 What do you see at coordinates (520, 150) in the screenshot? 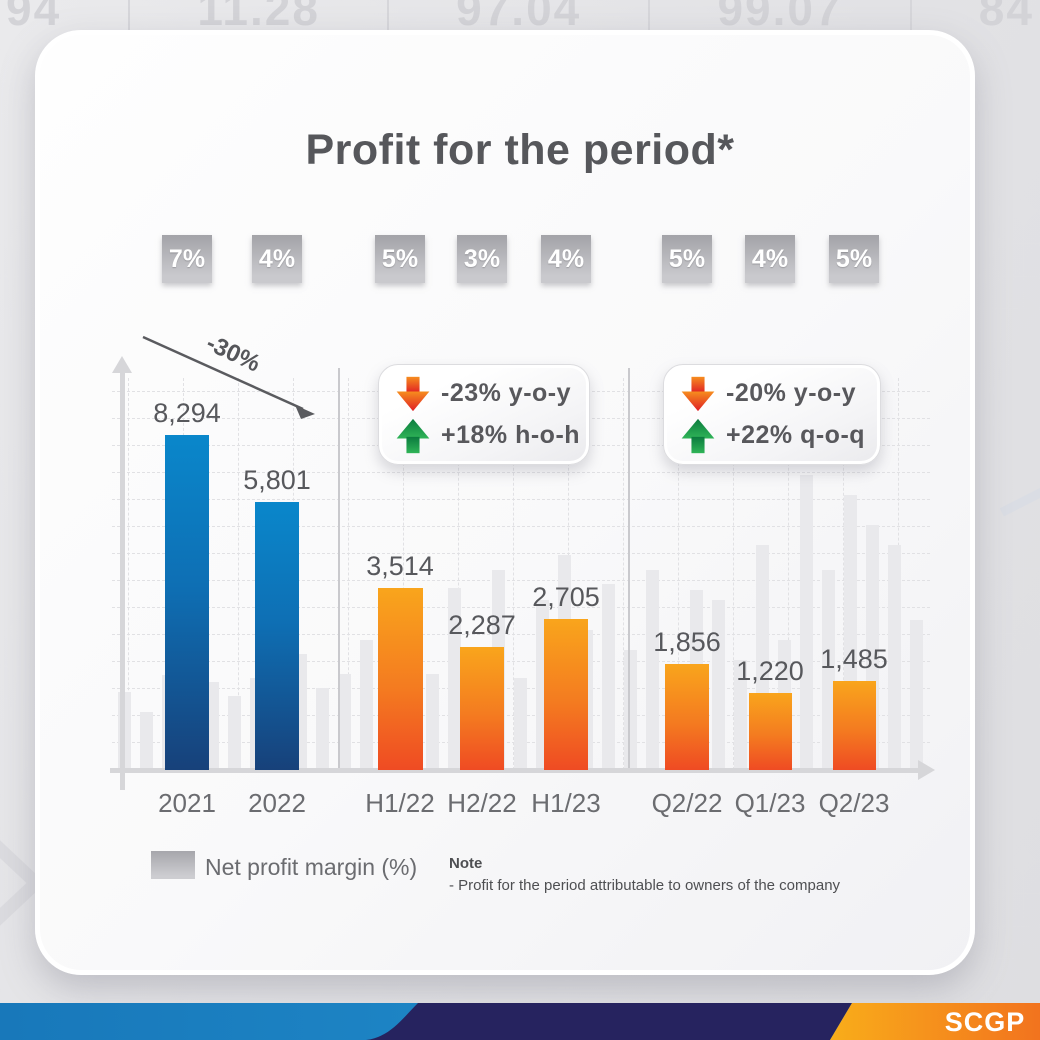
I see `page-title: Profit for the period*` at bounding box center [520, 150].